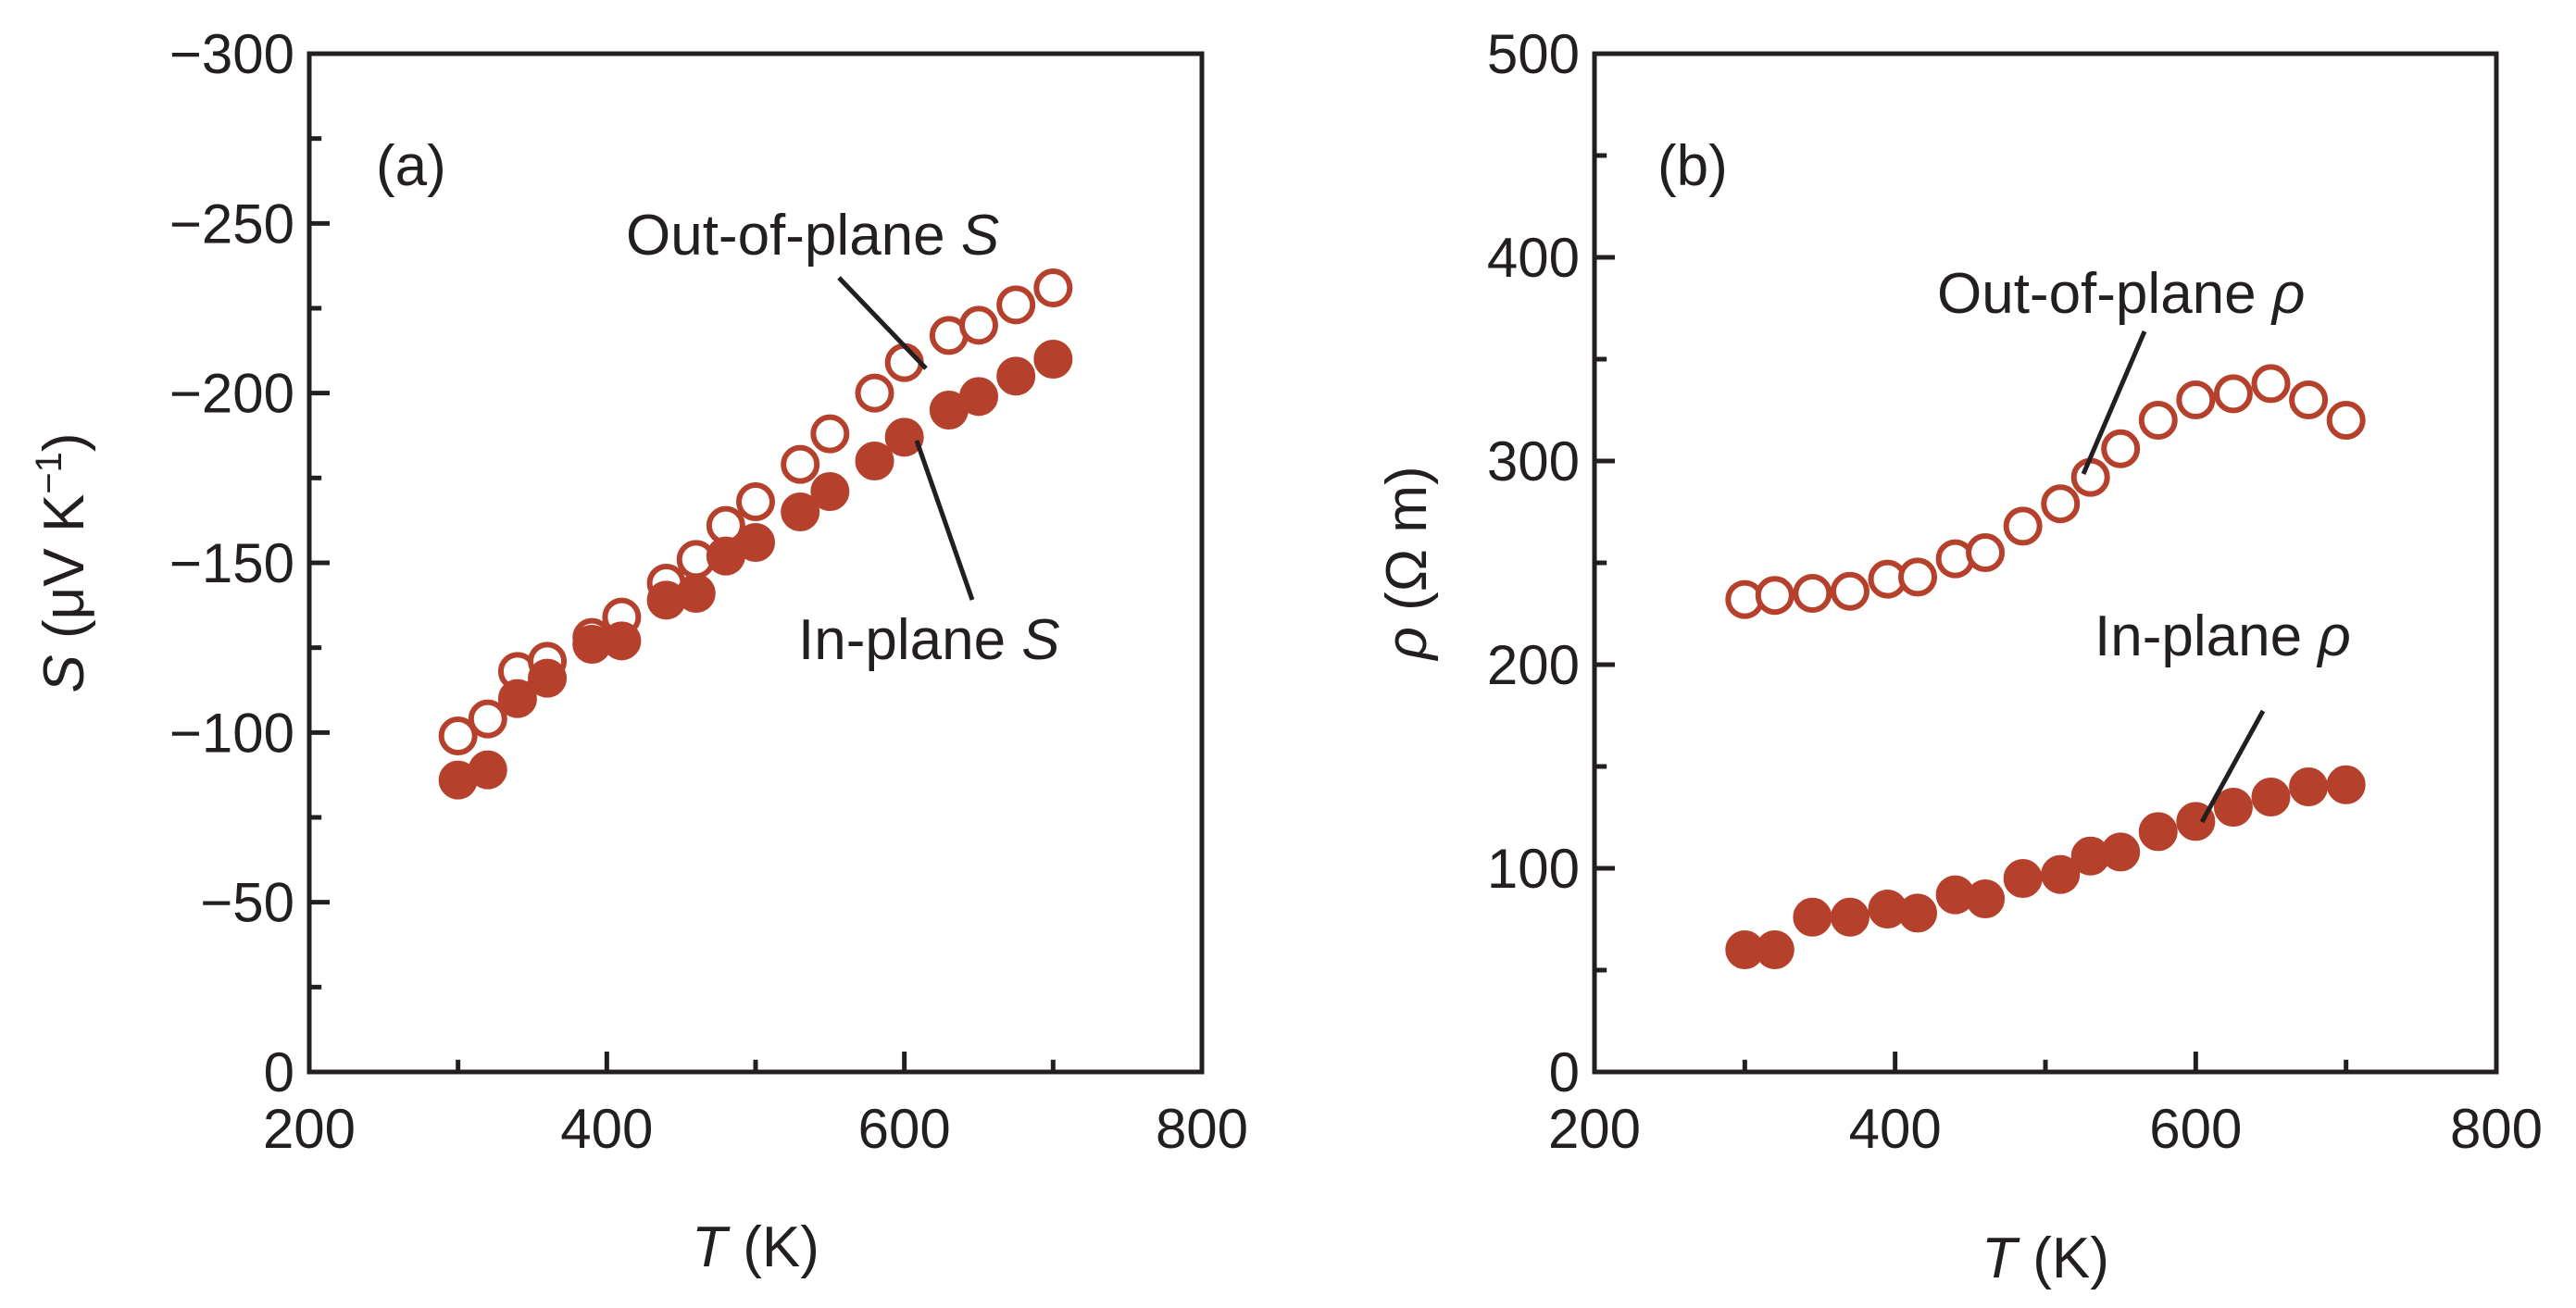  I want to click on panel-a-points, so click(755, 534).